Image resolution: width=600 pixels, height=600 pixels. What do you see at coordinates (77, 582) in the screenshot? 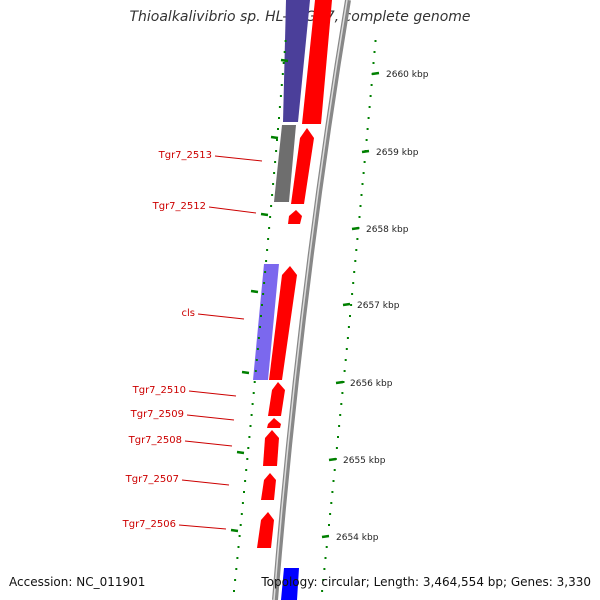
I see `accession-label: Accession: NC_011901` at bounding box center [77, 582].